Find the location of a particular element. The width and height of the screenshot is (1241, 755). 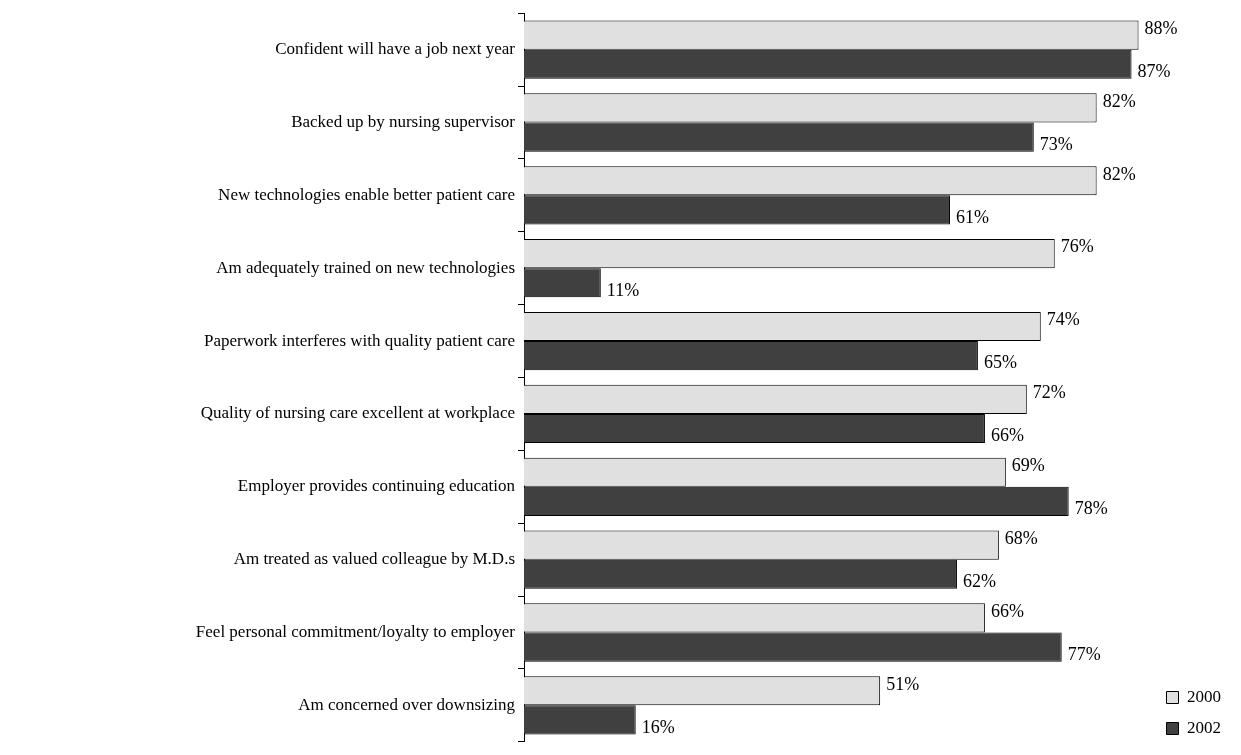

data-label: 78% is located at coordinates (1091, 508).